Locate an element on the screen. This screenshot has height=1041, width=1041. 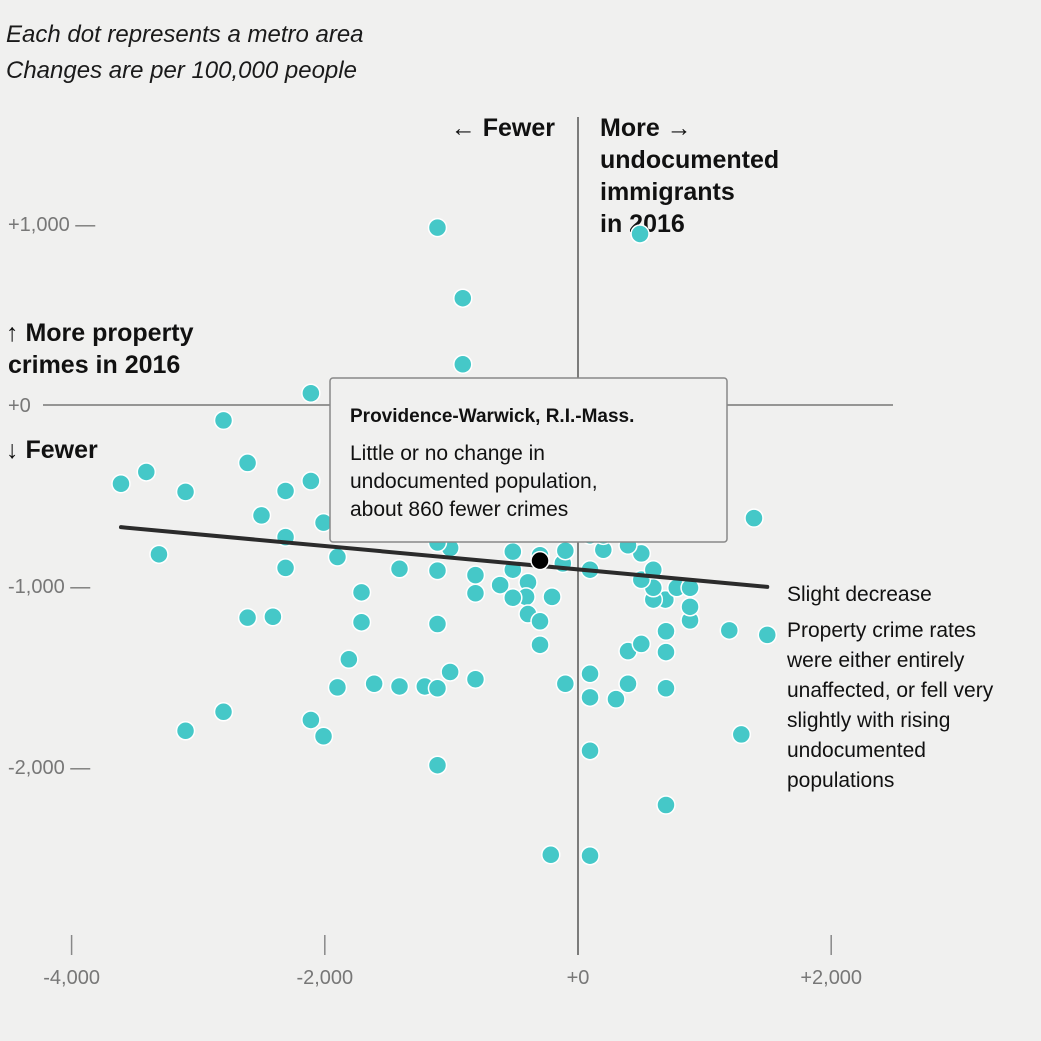
trend-label: Slight decrease is located at coordinates (859, 594).